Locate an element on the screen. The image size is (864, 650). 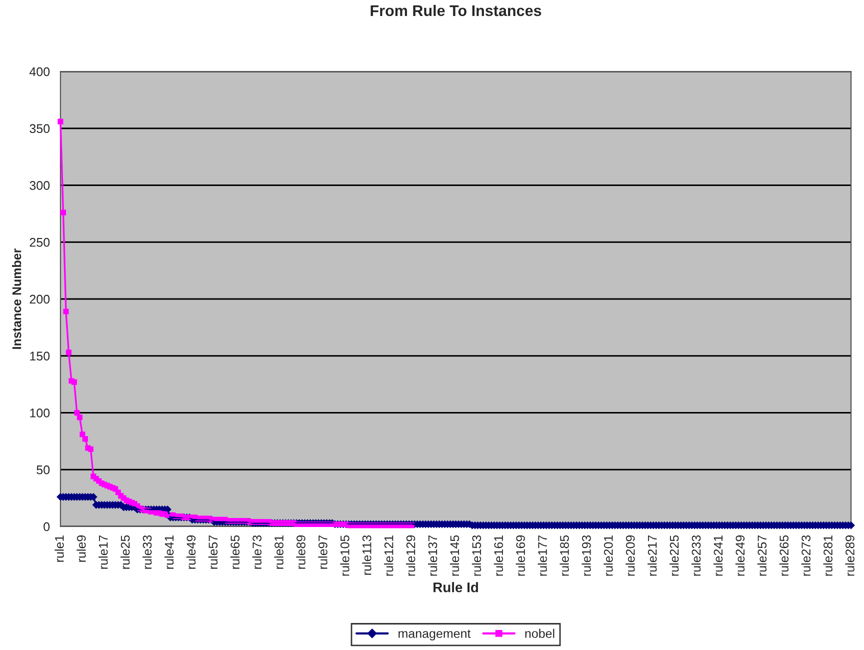
x-tick-label: rule217 is located at coordinates (652, 555).